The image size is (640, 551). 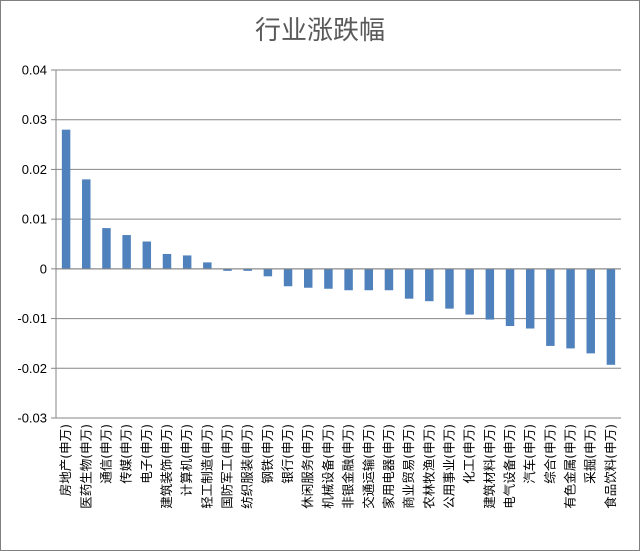 I want to click on category-label: 休闲服务(申万), so click(x=307, y=466).